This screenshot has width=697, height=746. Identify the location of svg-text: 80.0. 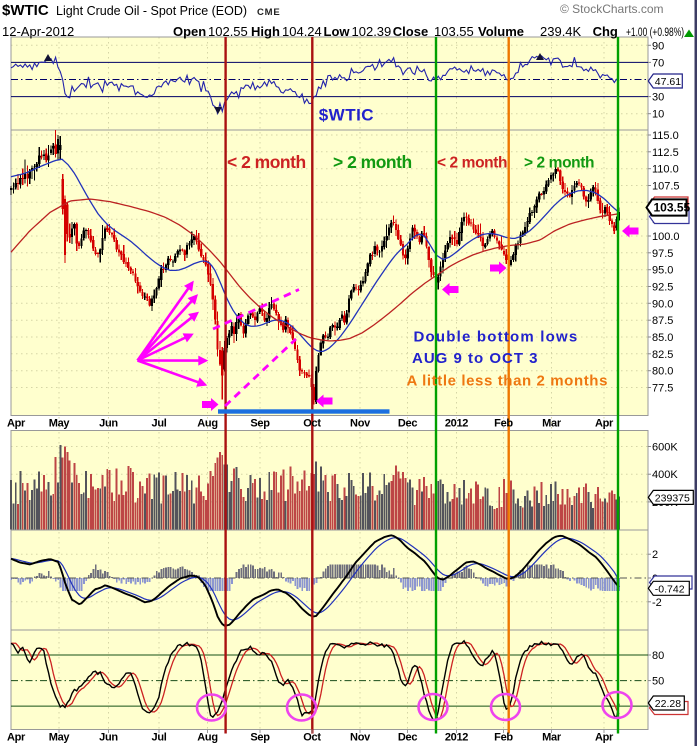
(662, 372).